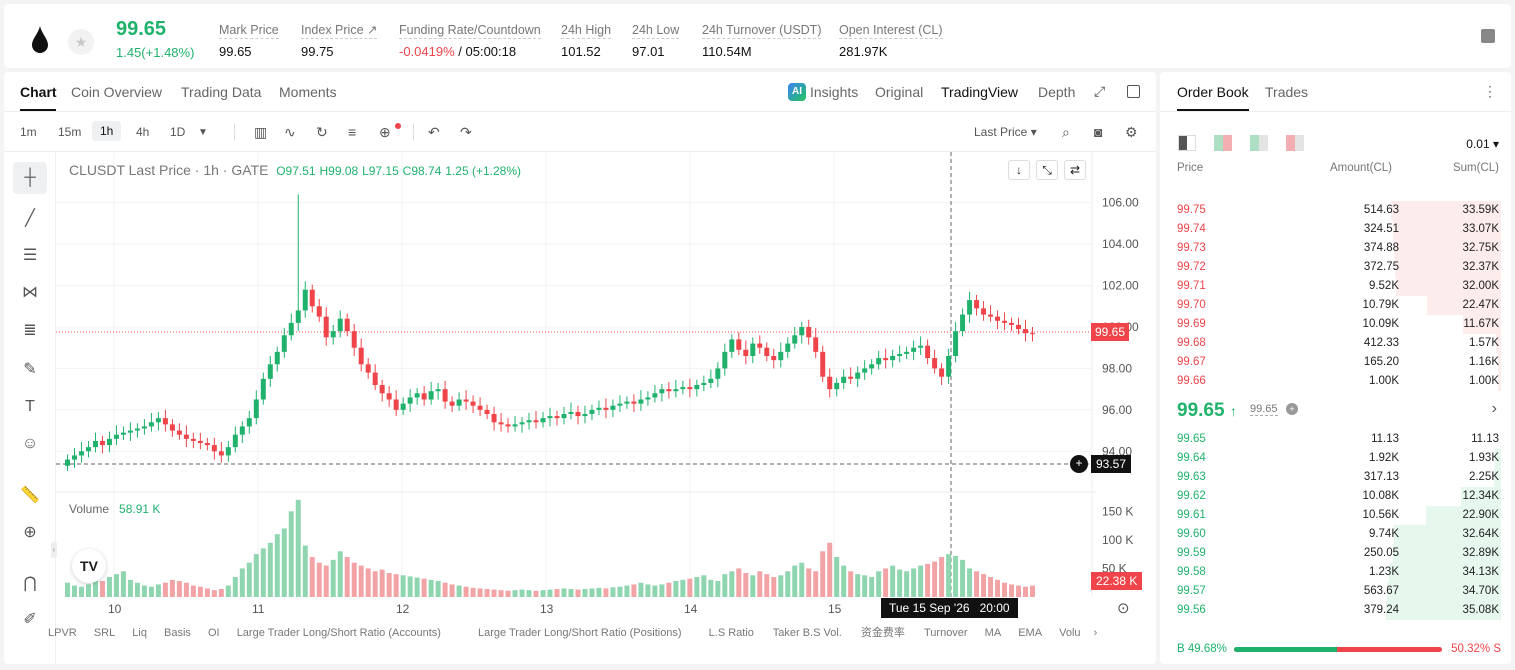 The height and width of the screenshot is (670, 1515). What do you see at coordinates (1335, 553) in the screenshot?
I see `bid-row: 99.59 250.05 32.89K` at bounding box center [1335, 553].